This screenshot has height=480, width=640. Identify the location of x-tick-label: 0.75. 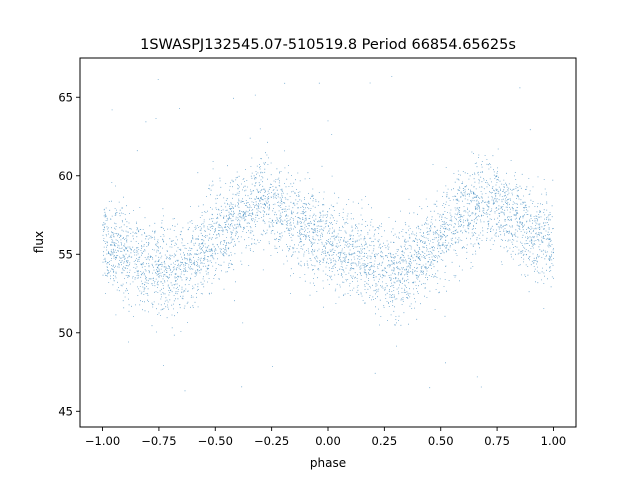
(497, 441).